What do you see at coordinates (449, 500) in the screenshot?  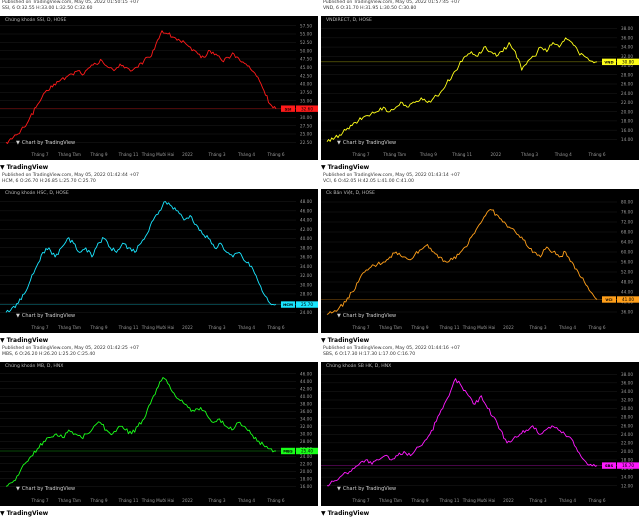 I see `x-tick-label: Tháng 11` at bounding box center [449, 500].